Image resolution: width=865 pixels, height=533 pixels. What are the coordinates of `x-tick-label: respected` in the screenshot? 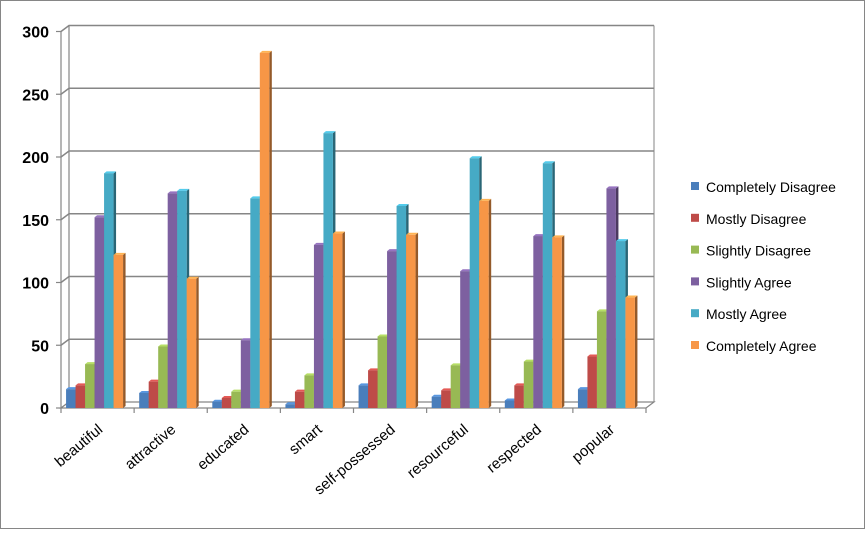 It's located at (513, 448).